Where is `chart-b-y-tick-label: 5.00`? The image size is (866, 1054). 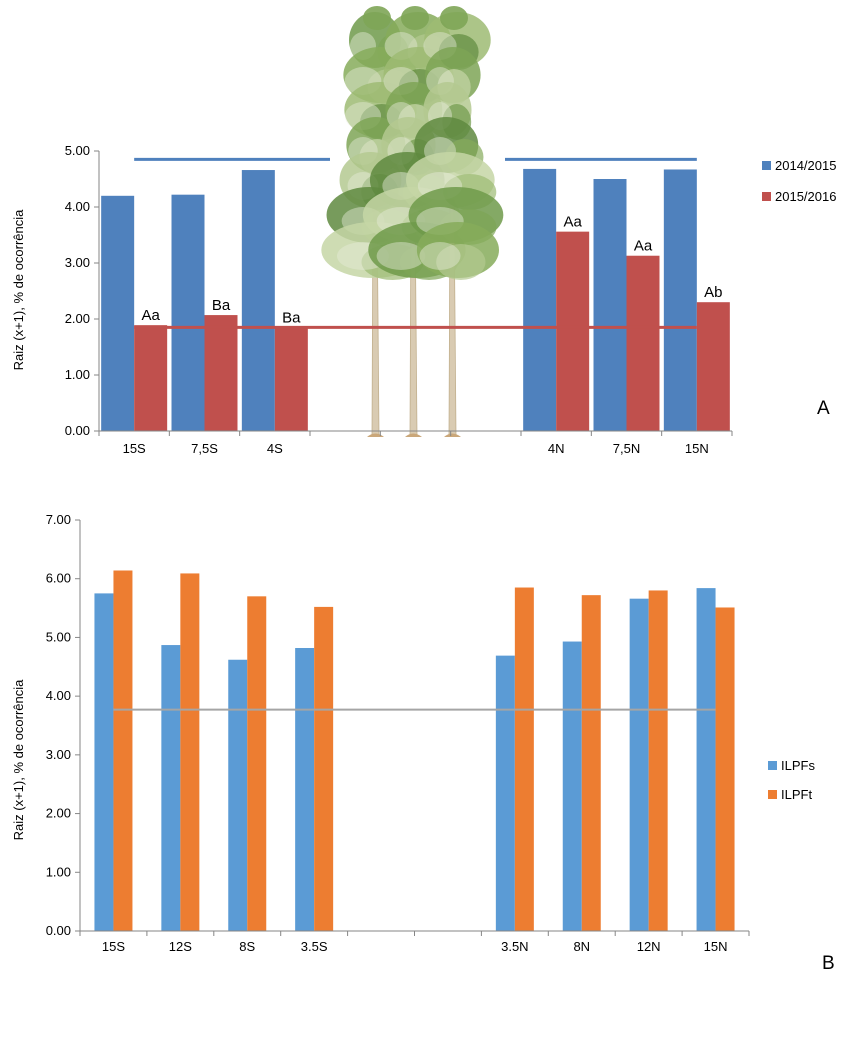
chart-b-y-tick-label: 5.00 is located at coordinates (58, 636).